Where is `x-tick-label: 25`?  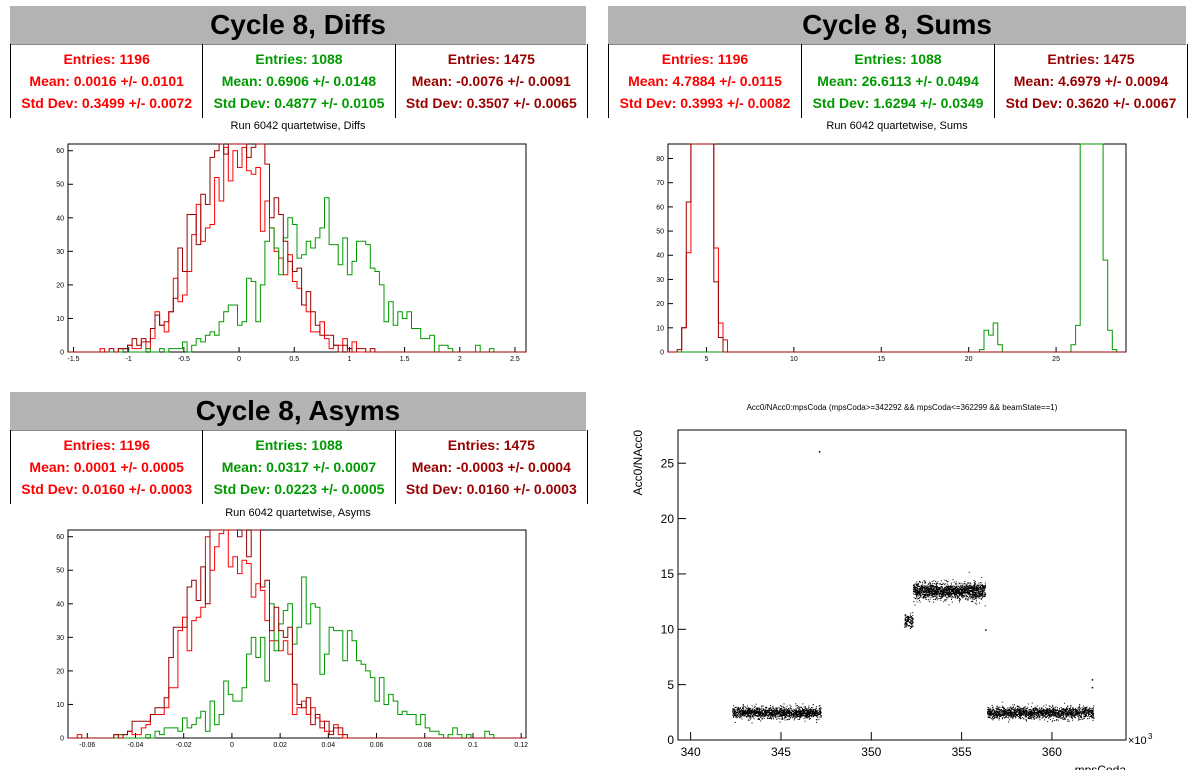
x-tick-label: 25 is located at coordinates (1056, 359).